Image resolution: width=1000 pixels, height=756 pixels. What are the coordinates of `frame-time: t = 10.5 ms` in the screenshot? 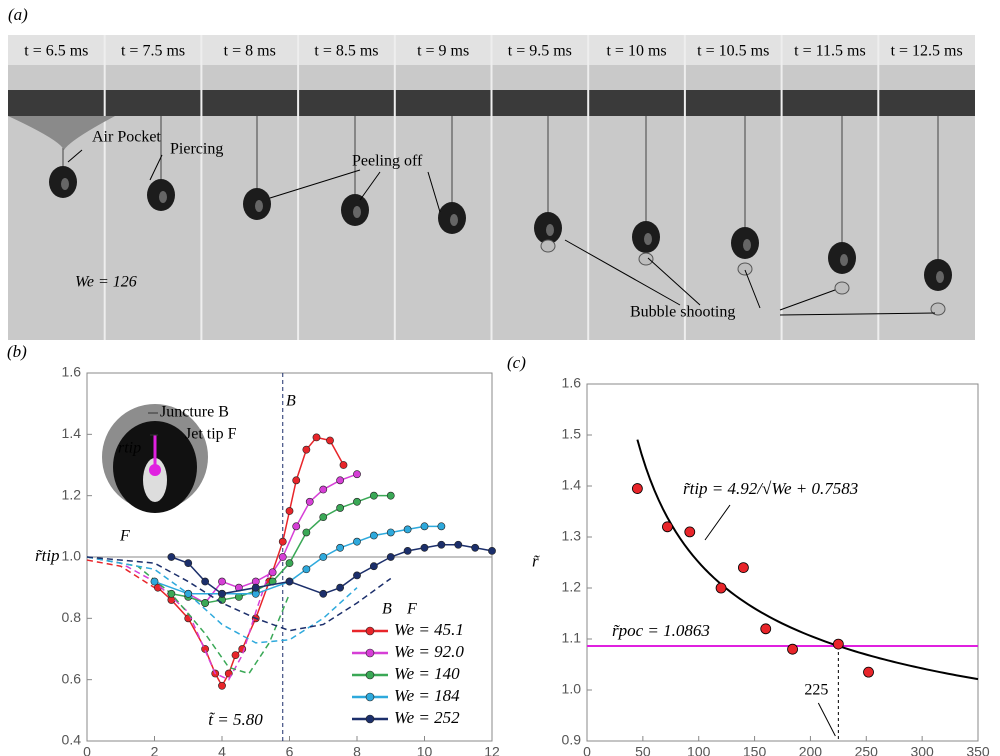 It's located at (733, 51).